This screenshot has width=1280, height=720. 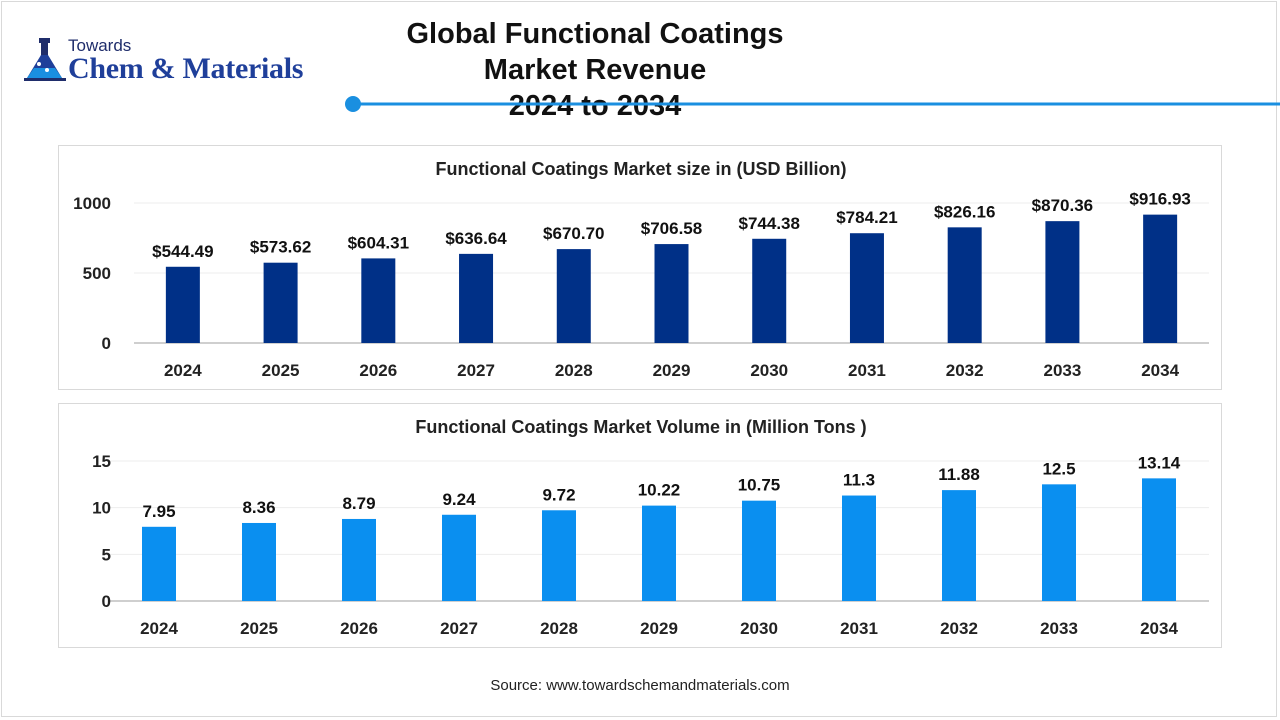 I want to click on data-label-2031: $784.21, so click(x=866, y=217).